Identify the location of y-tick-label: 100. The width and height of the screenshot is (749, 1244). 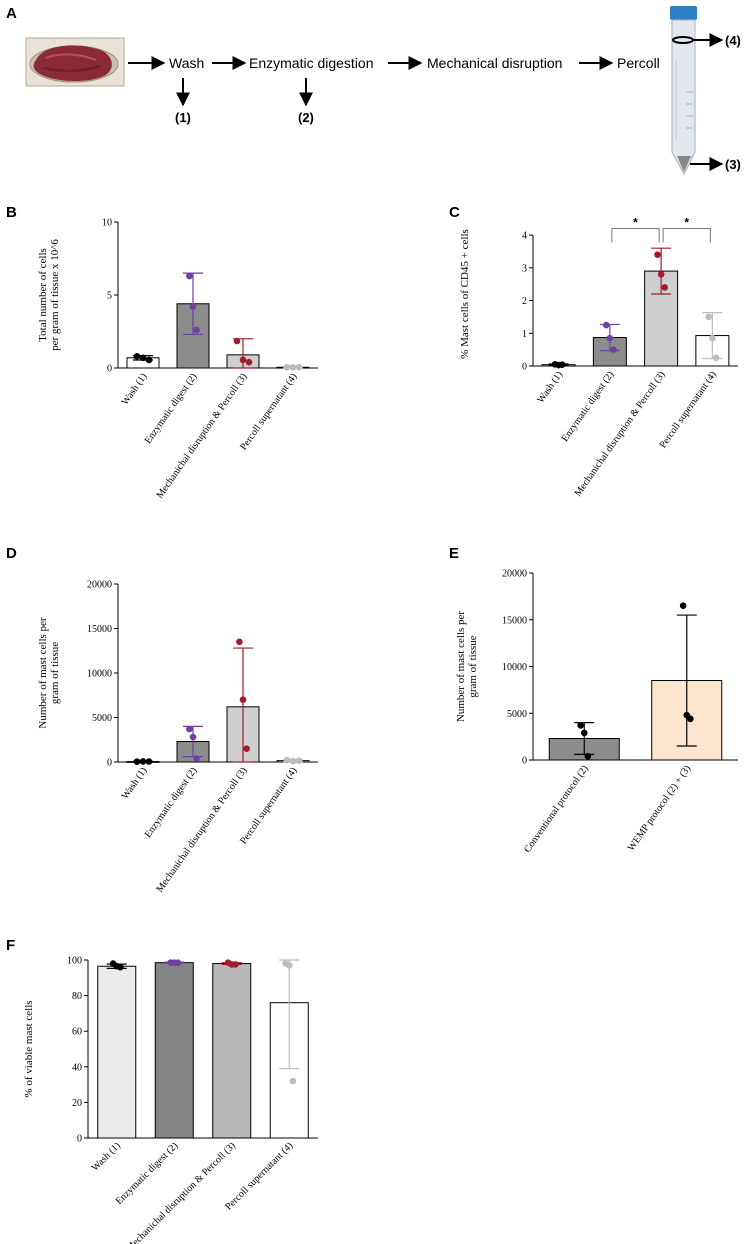
(74, 961).